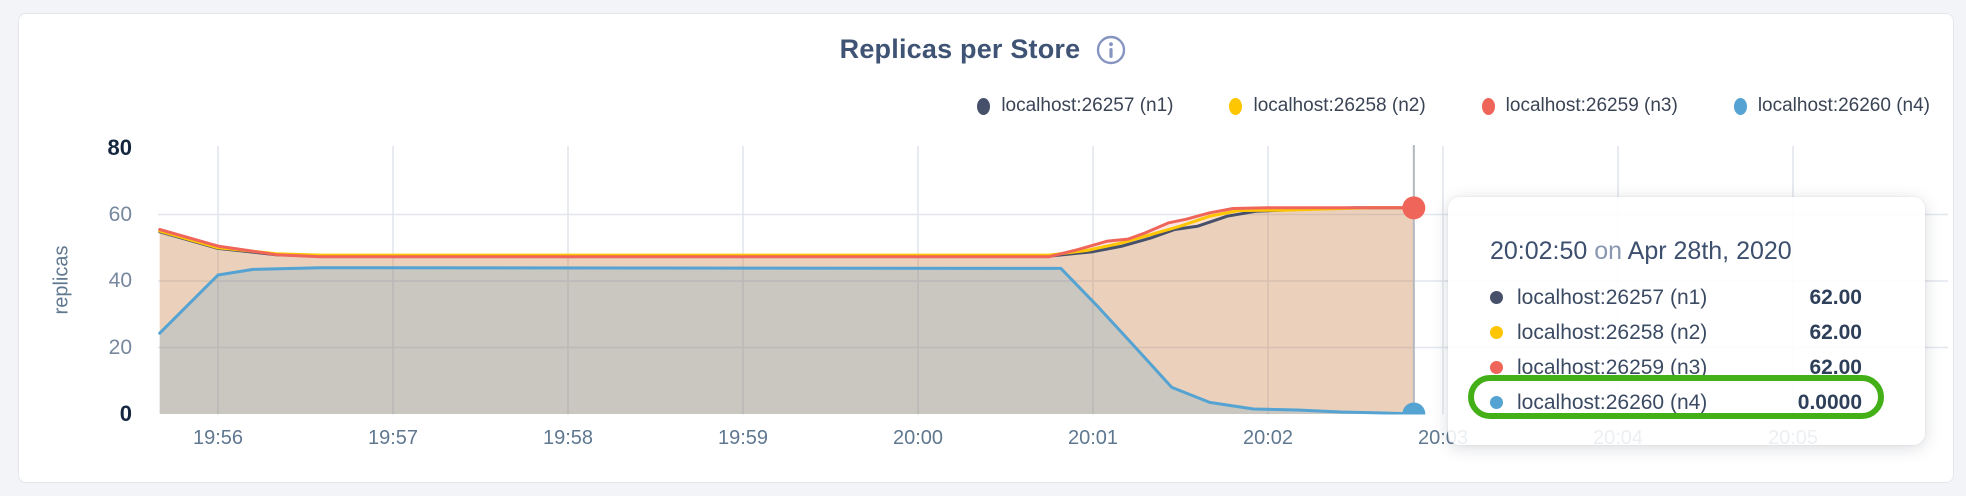 This screenshot has height=496, width=1966. Describe the element at coordinates (1829, 402) in the screenshot. I see `tooltip-series-value: 0.0000` at that location.